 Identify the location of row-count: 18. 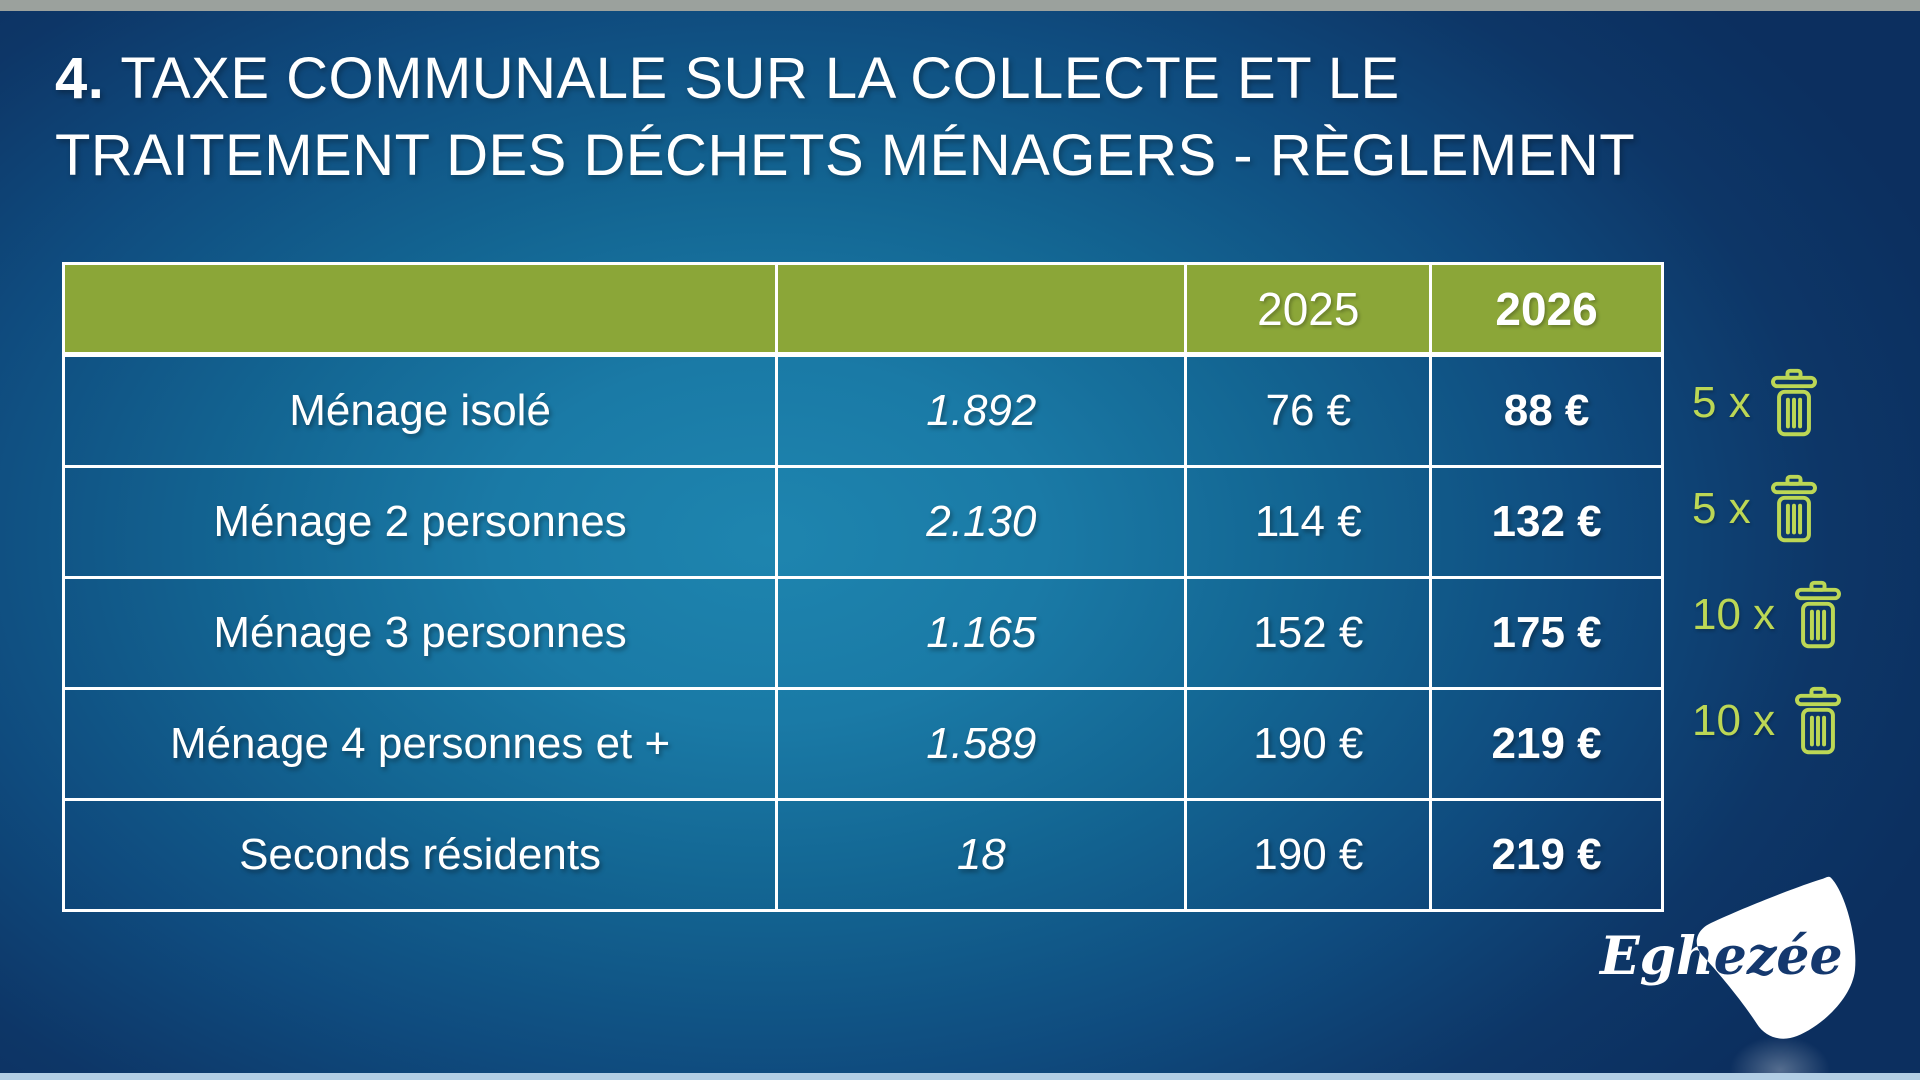
(981, 855).